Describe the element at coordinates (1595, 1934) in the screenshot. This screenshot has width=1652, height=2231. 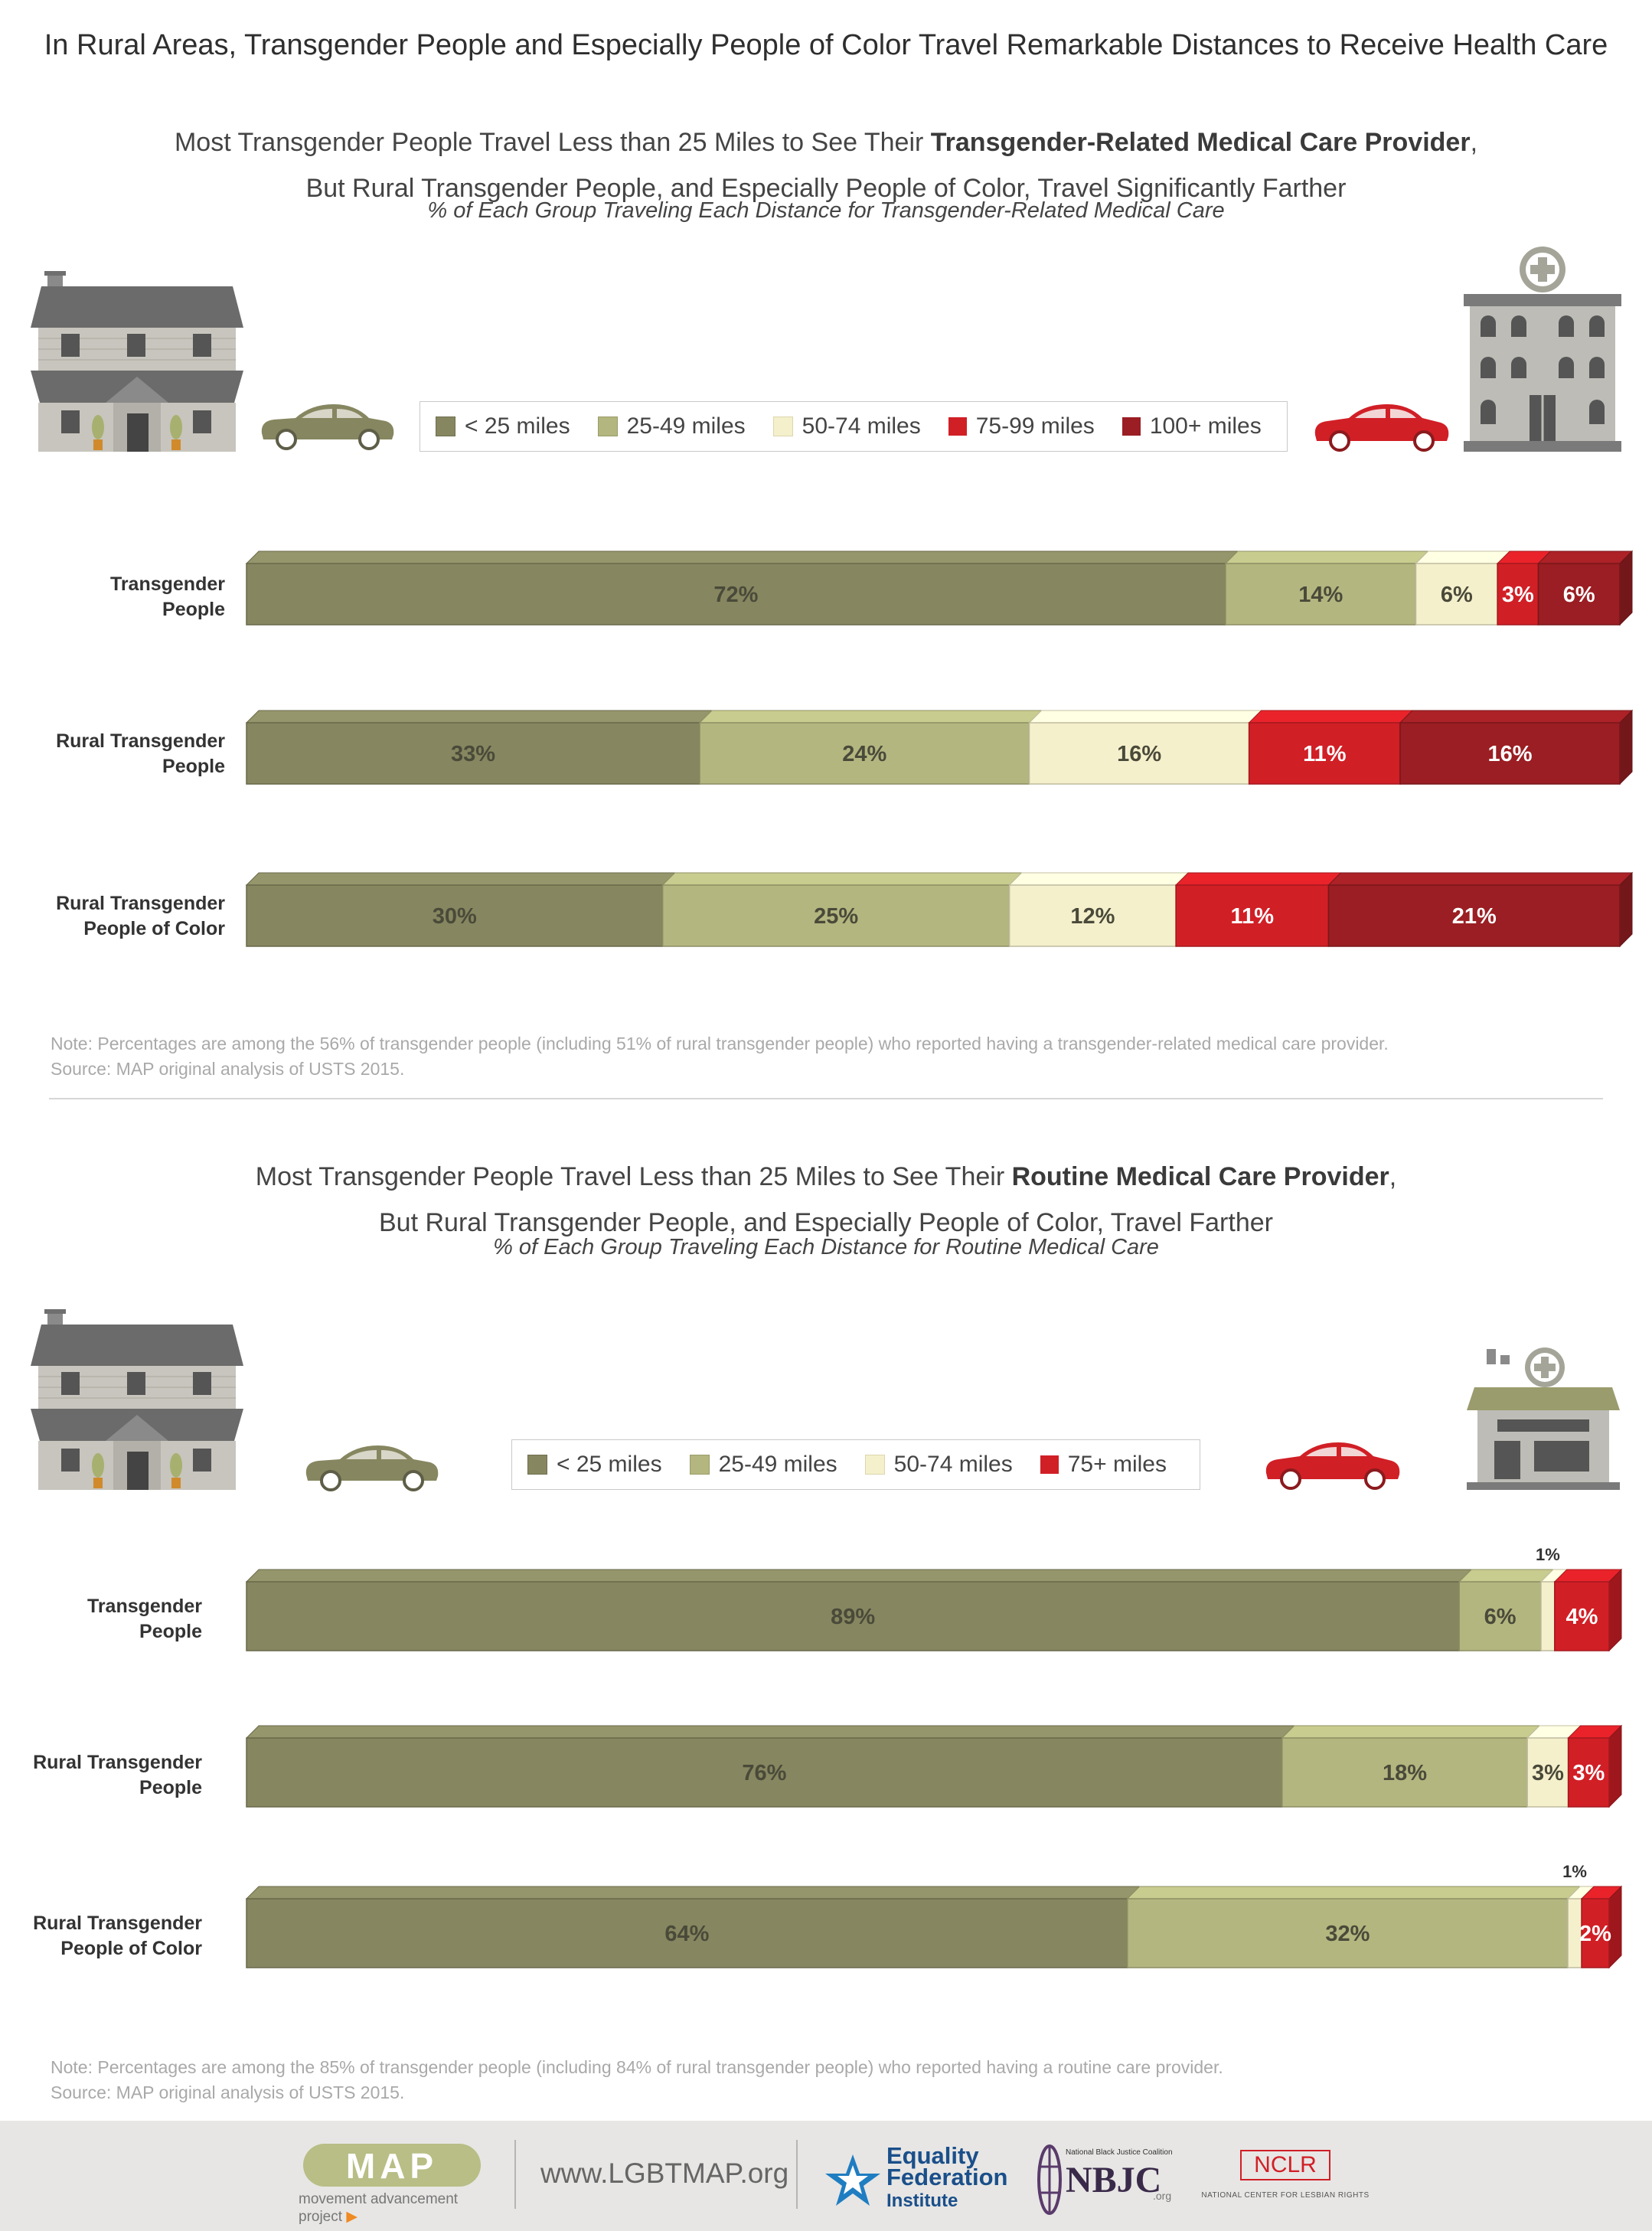
I see `data-label: 2%` at that location.